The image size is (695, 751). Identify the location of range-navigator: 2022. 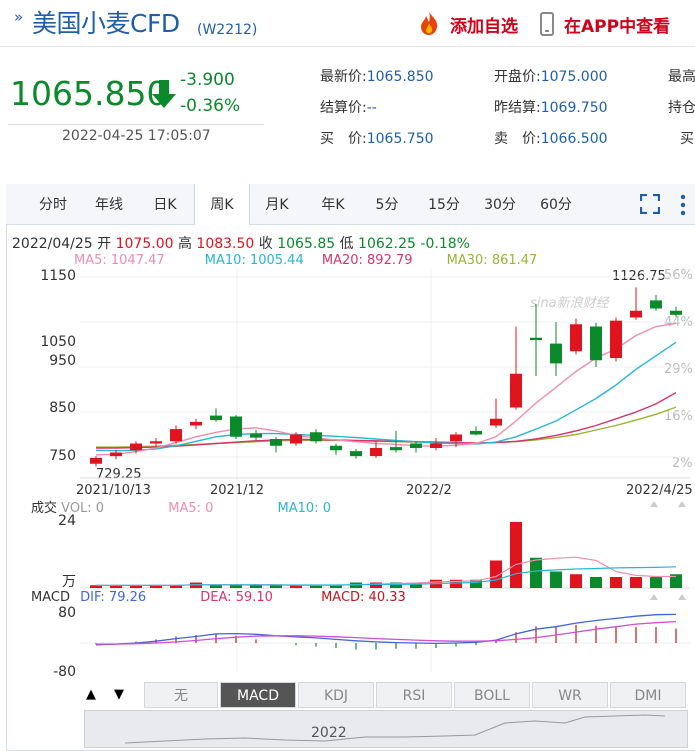
(386, 729).